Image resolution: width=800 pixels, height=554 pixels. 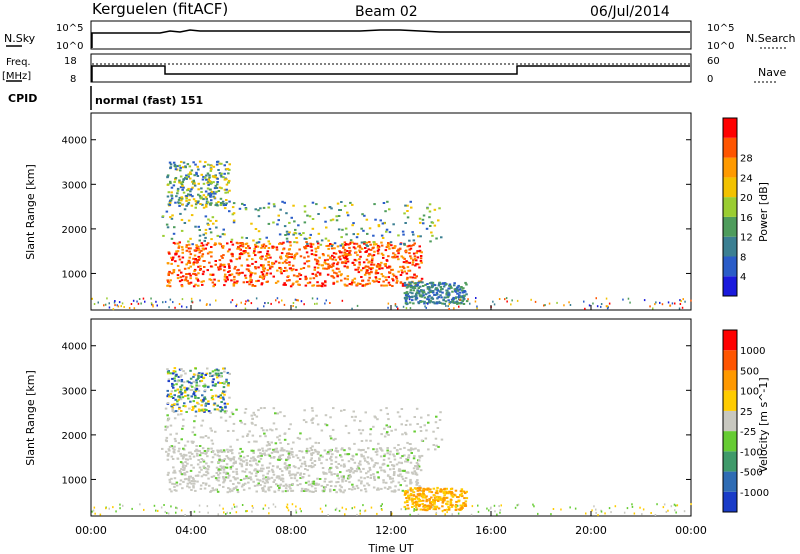 I want to click on nsearch-tick-bottom: 10^0, so click(x=720, y=46).